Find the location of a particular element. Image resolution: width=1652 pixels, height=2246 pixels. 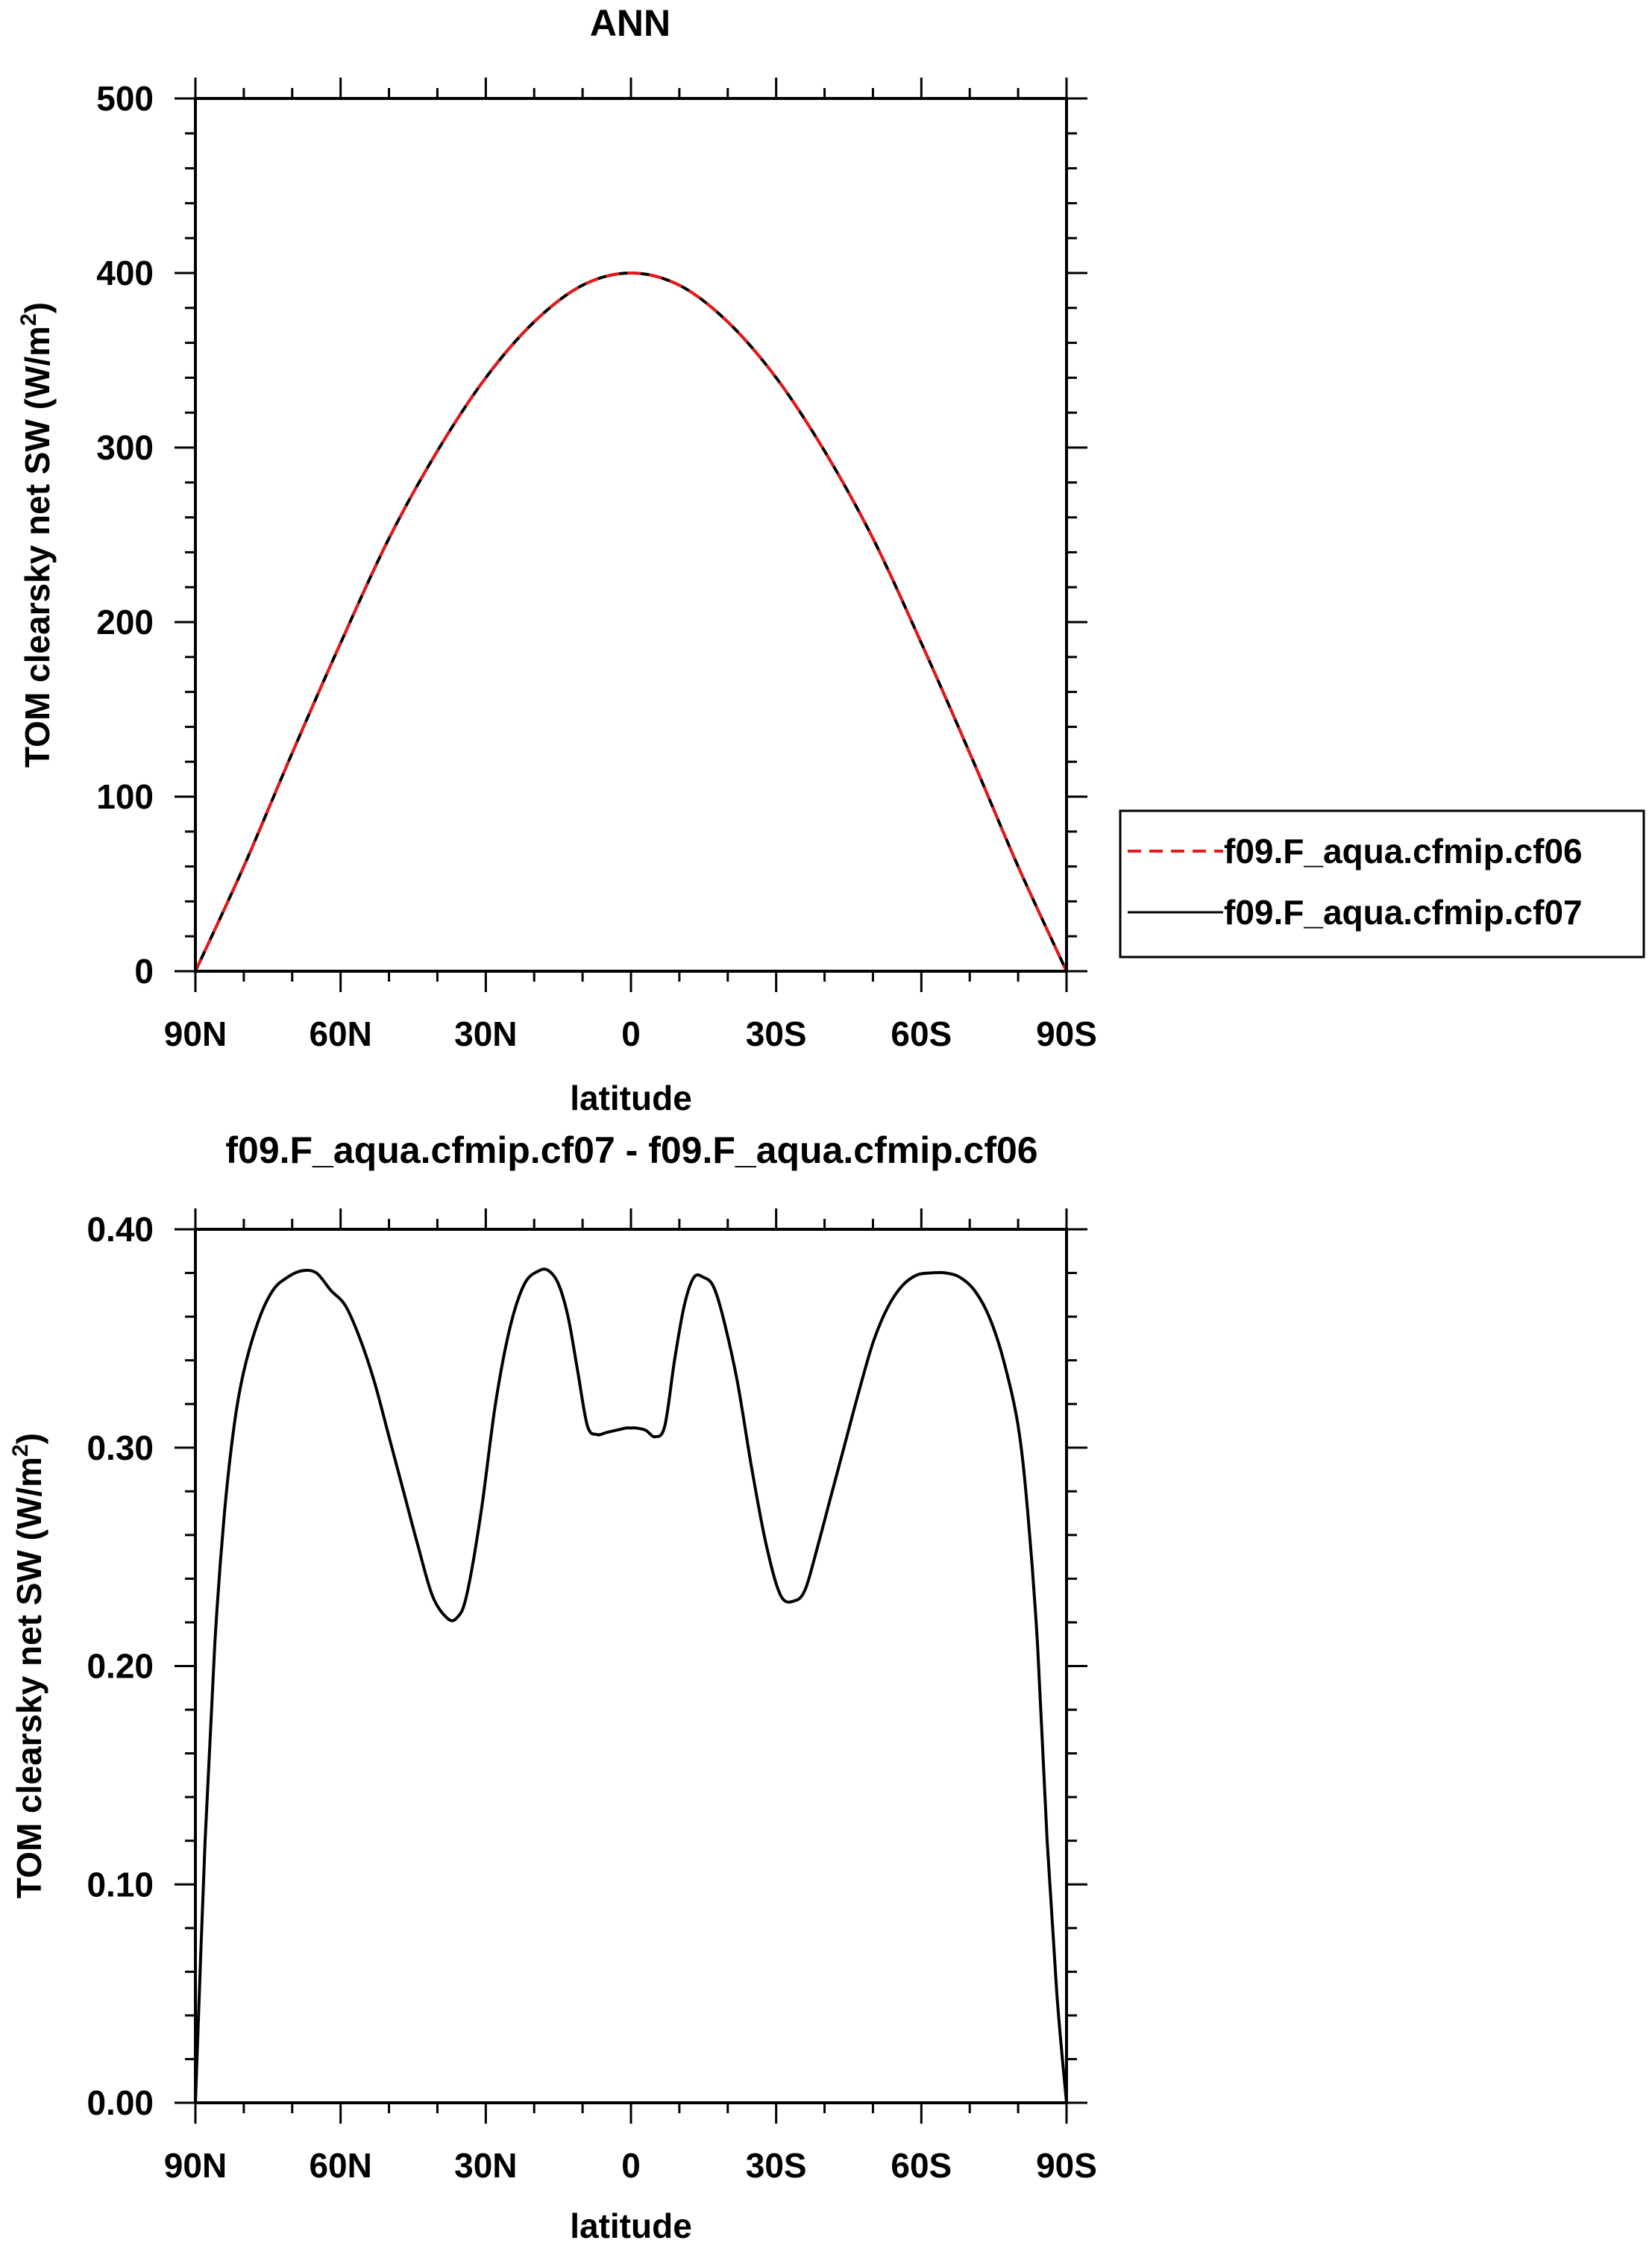

y-tick-label: 0.40 is located at coordinates (120, 1229).